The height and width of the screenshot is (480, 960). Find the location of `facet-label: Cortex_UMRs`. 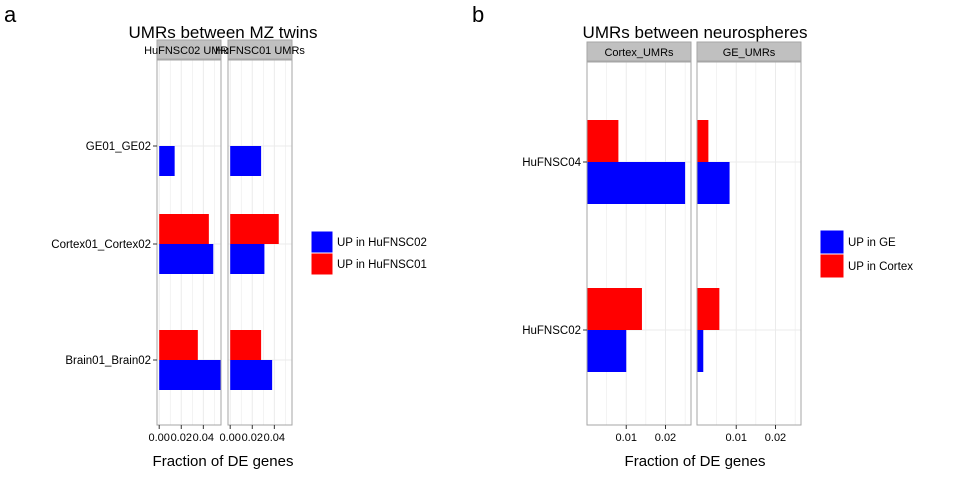

facet-label: Cortex_UMRs is located at coordinates (639, 53).